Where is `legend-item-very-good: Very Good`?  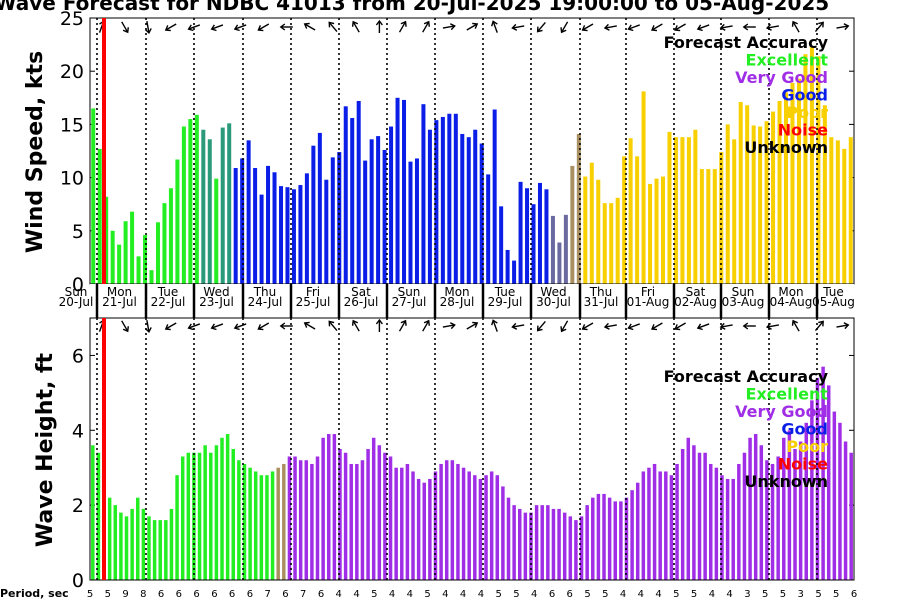
legend-item-very-good: Very Good is located at coordinates (781, 411).